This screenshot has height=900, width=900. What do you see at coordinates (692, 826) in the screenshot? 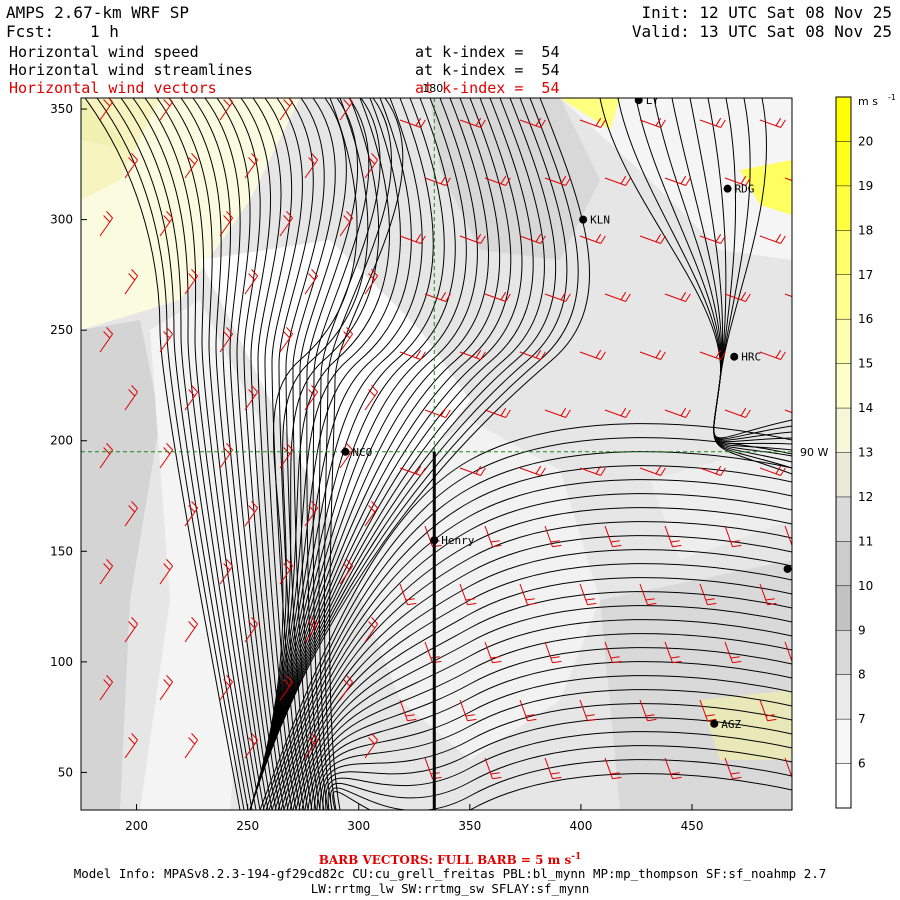
I see `x-tick-label: 450` at bounding box center [692, 826].